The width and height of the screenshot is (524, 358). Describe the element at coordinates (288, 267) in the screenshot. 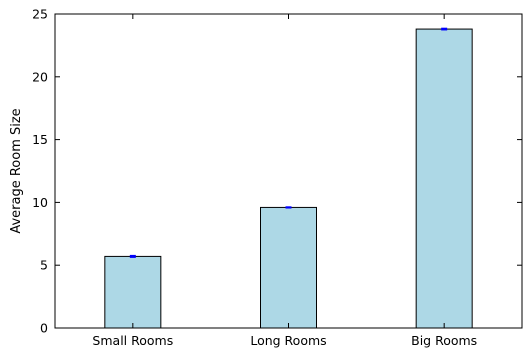

I see `bar-long-rooms` at that location.